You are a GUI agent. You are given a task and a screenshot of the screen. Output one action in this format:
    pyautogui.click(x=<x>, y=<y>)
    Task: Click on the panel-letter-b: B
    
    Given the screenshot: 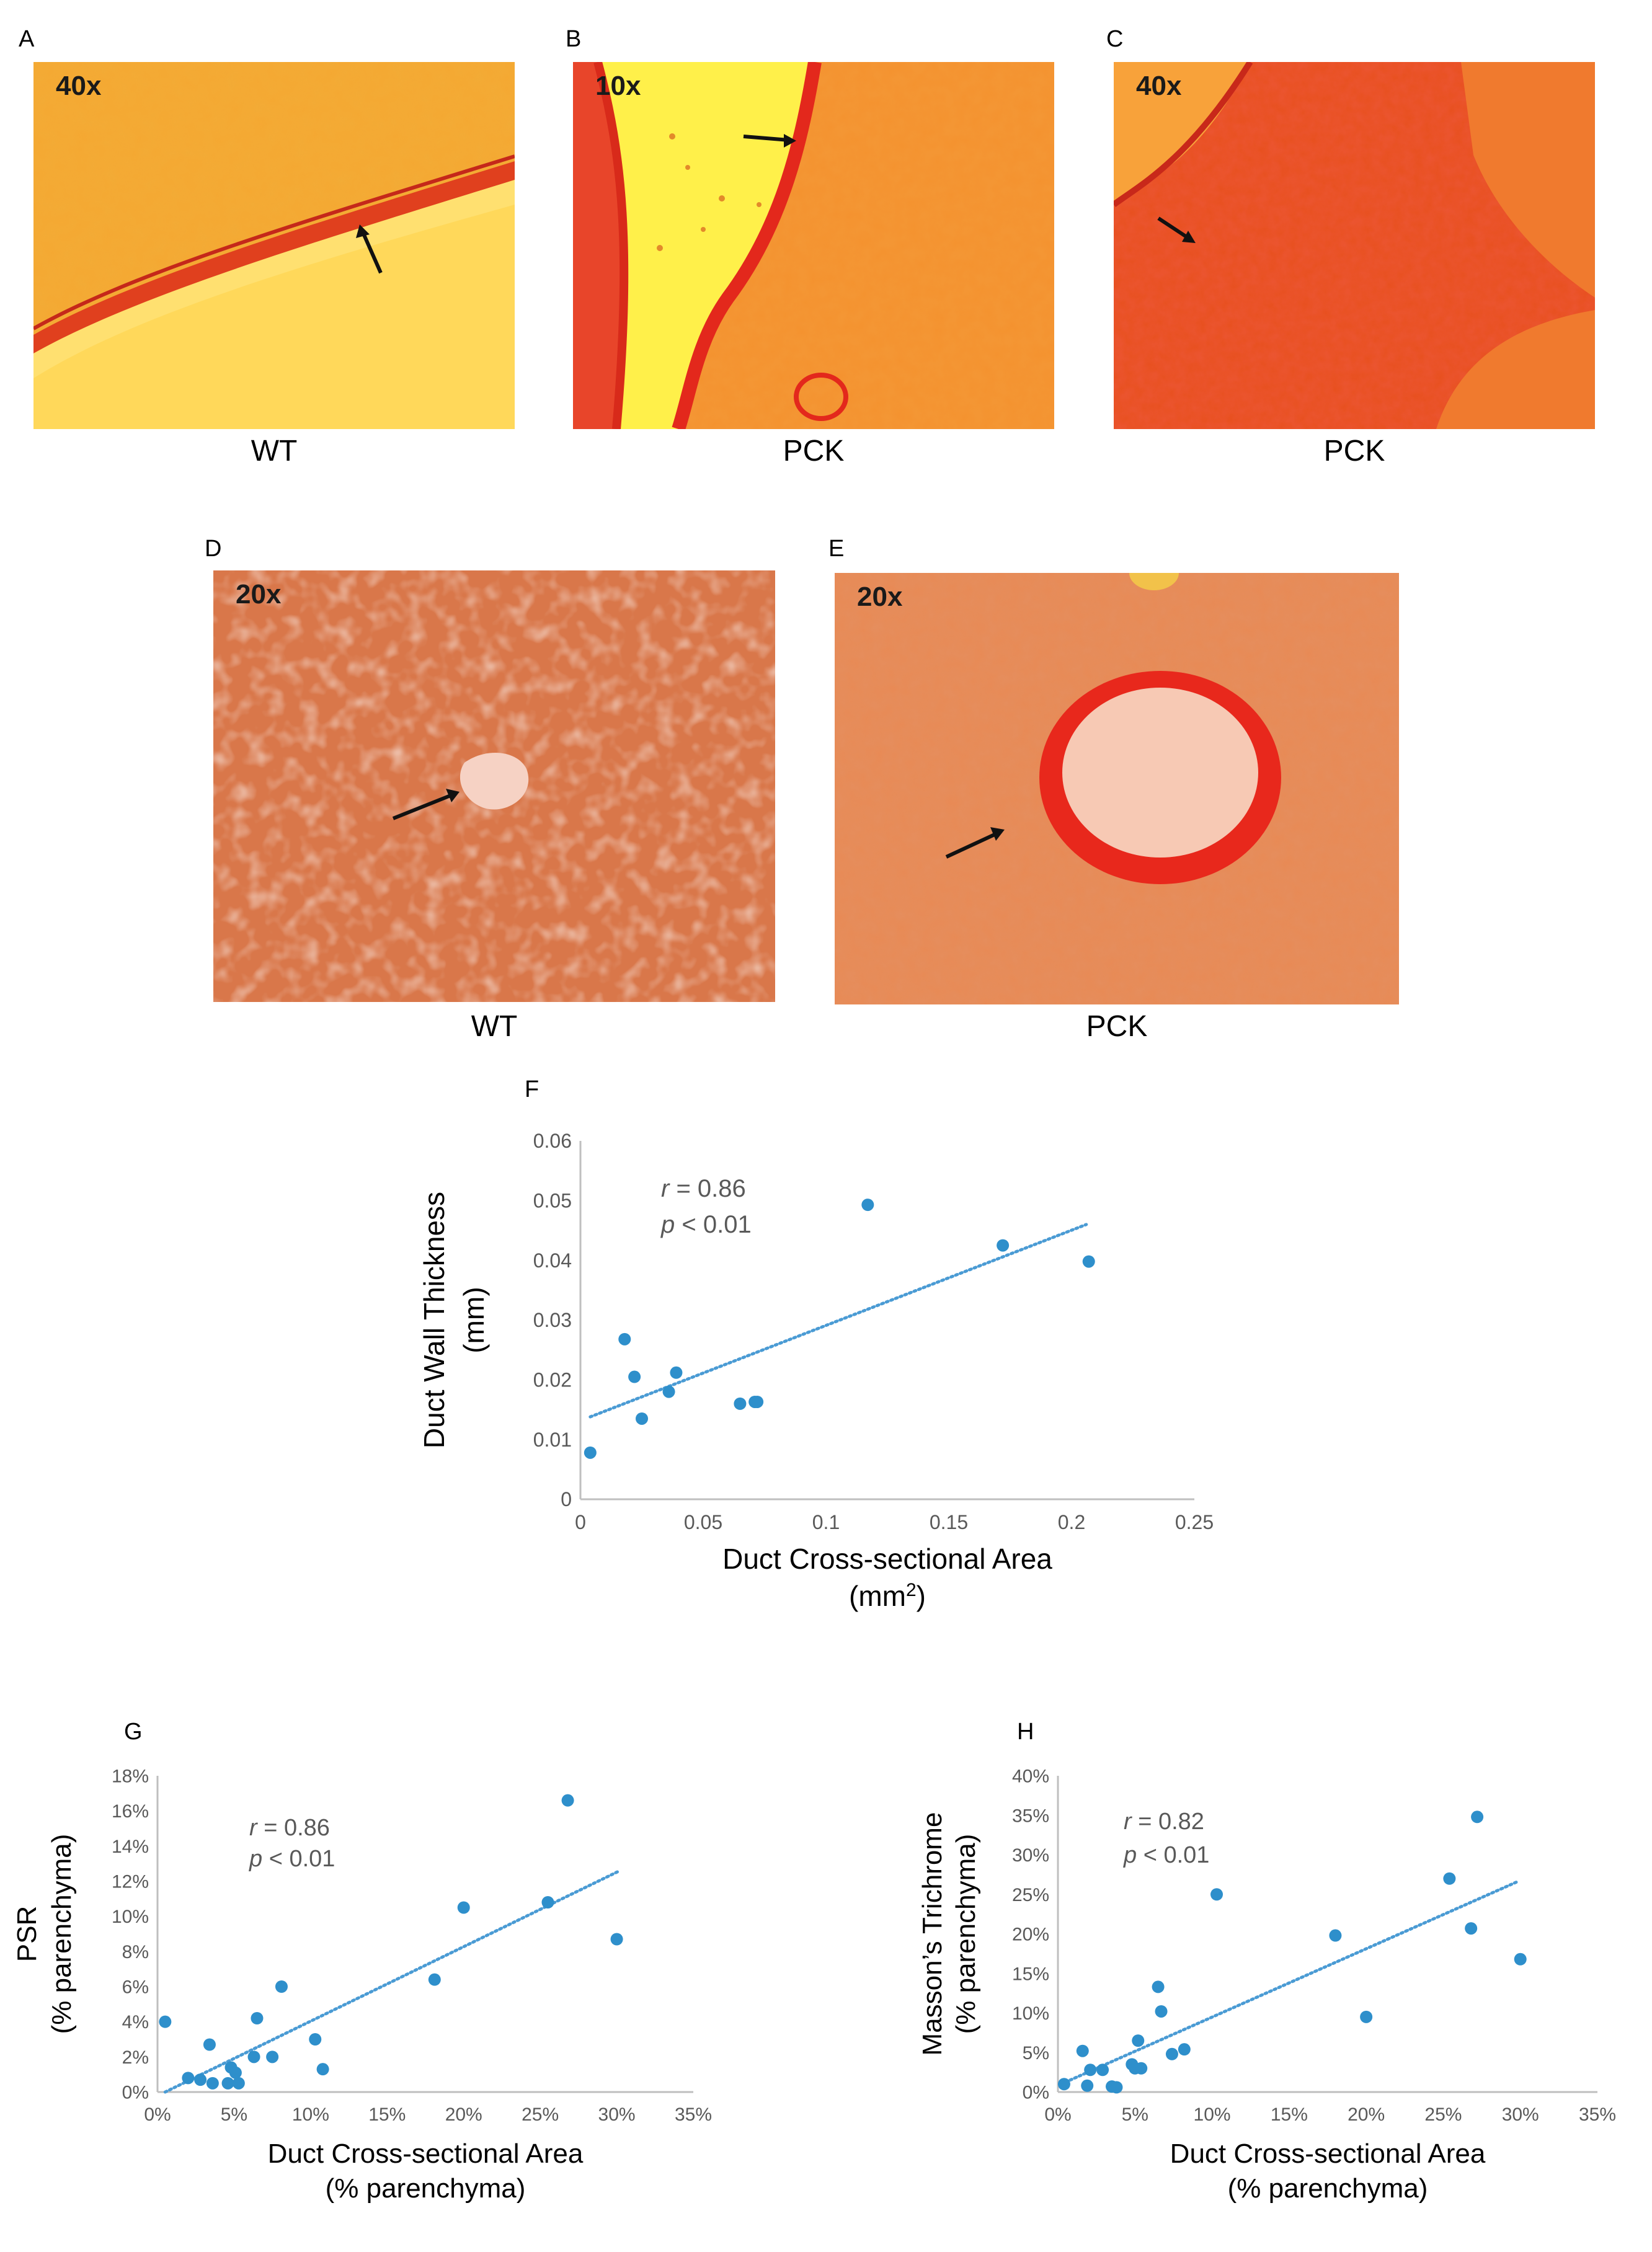 What is the action you would take?
    pyautogui.click(x=574, y=39)
    